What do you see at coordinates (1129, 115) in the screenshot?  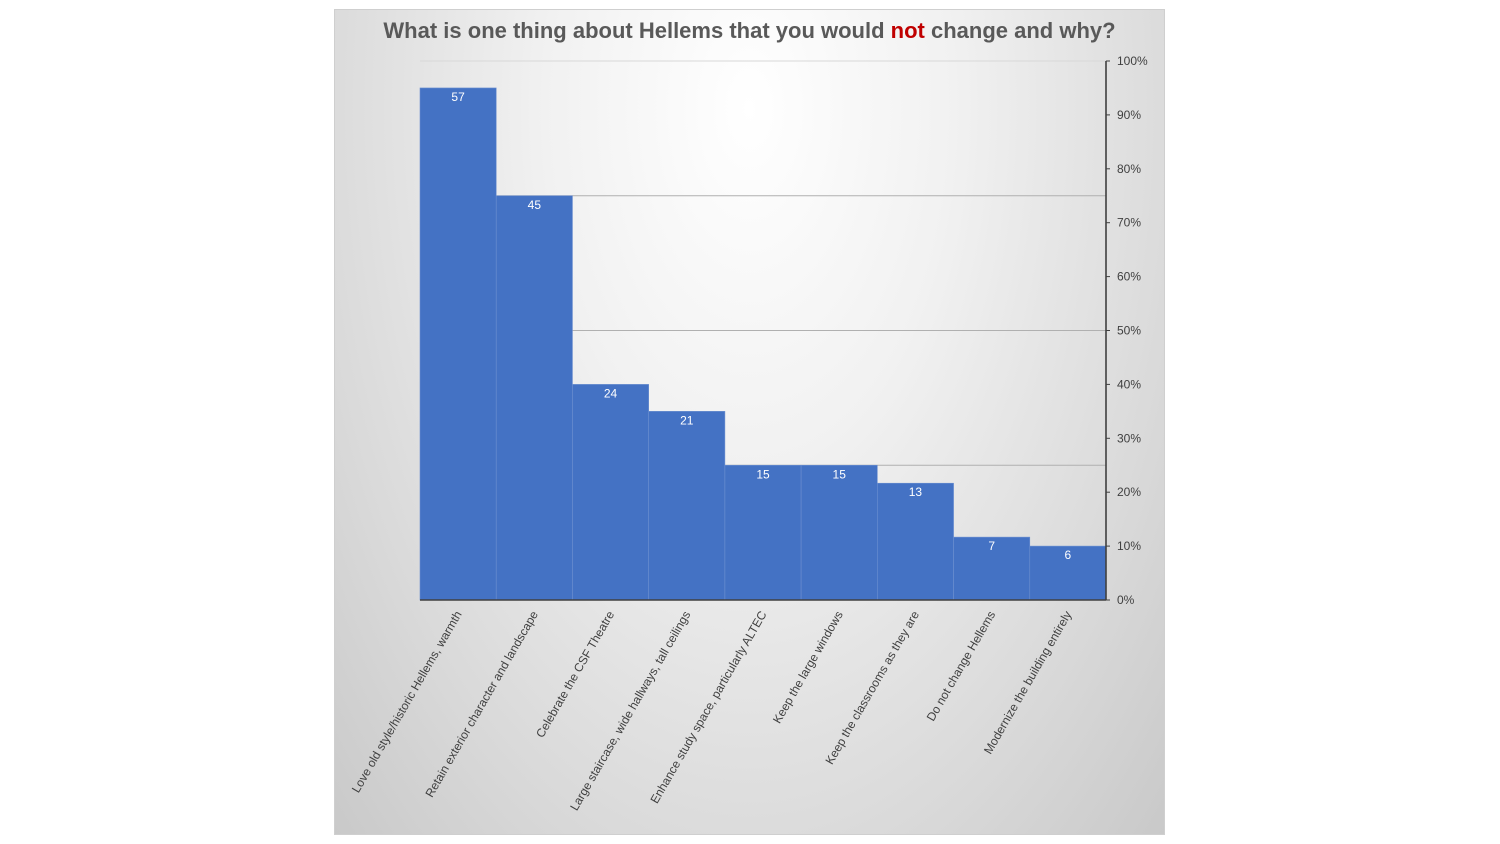 I see `axis-tick-label: 90%` at bounding box center [1129, 115].